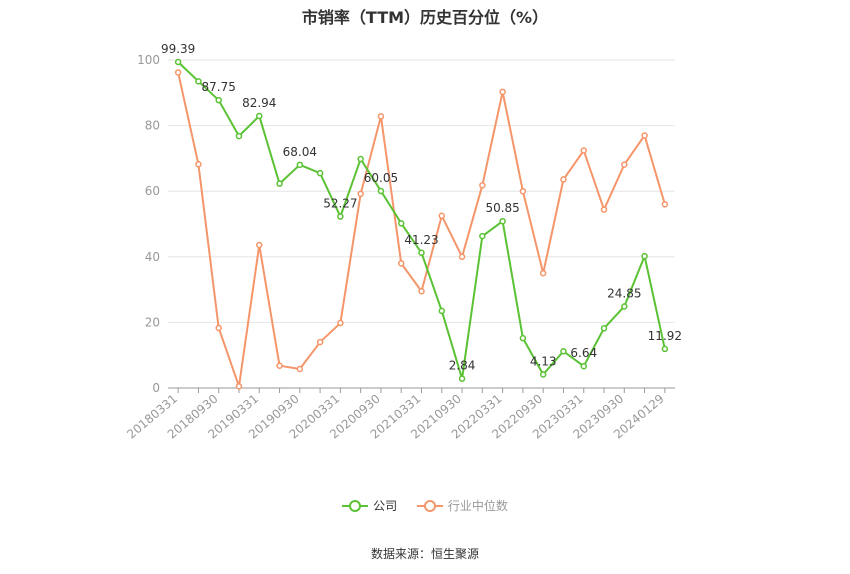  Describe the element at coordinates (385, 506) in the screenshot. I see `legend-company-label: 公司` at that location.